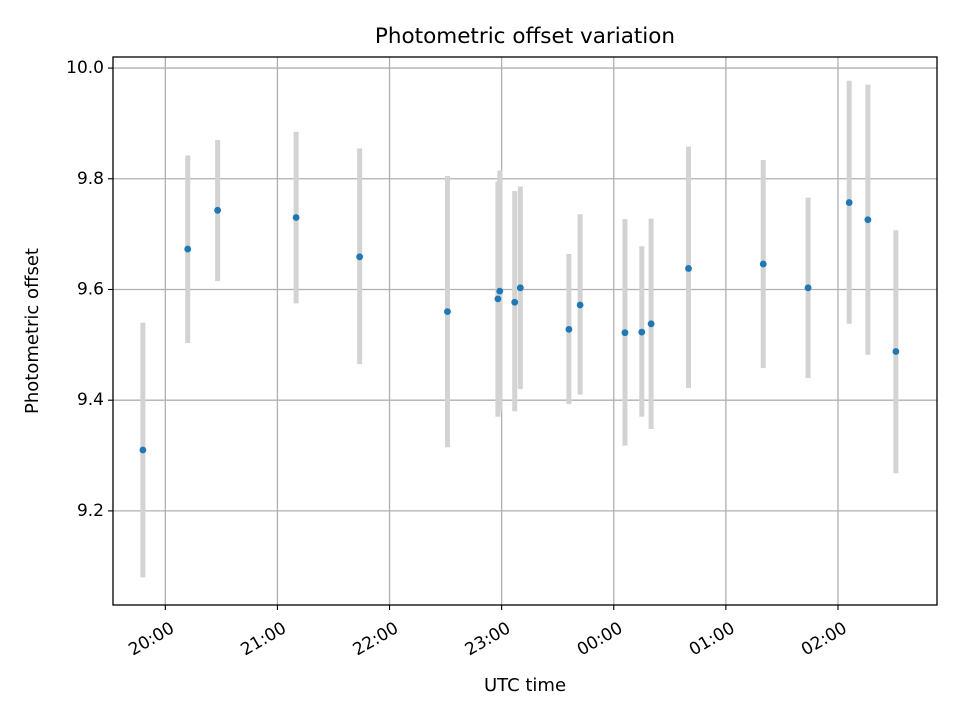 Image resolution: width=960 pixels, height=720 pixels. Describe the element at coordinates (525, 685) in the screenshot. I see `x-axis-label: UTC time` at that location.